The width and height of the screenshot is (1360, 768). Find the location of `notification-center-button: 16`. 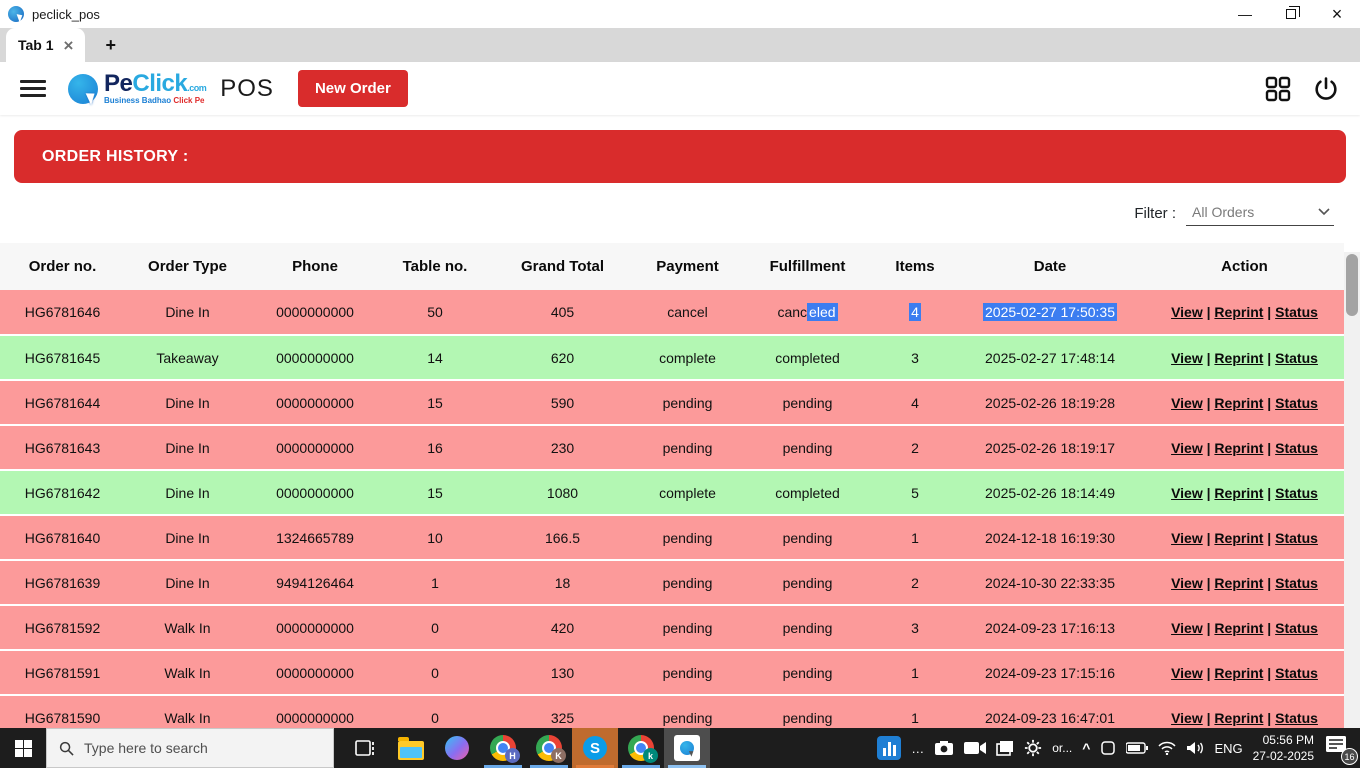

notification-center-button: 16 is located at coordinates (1341, 749).